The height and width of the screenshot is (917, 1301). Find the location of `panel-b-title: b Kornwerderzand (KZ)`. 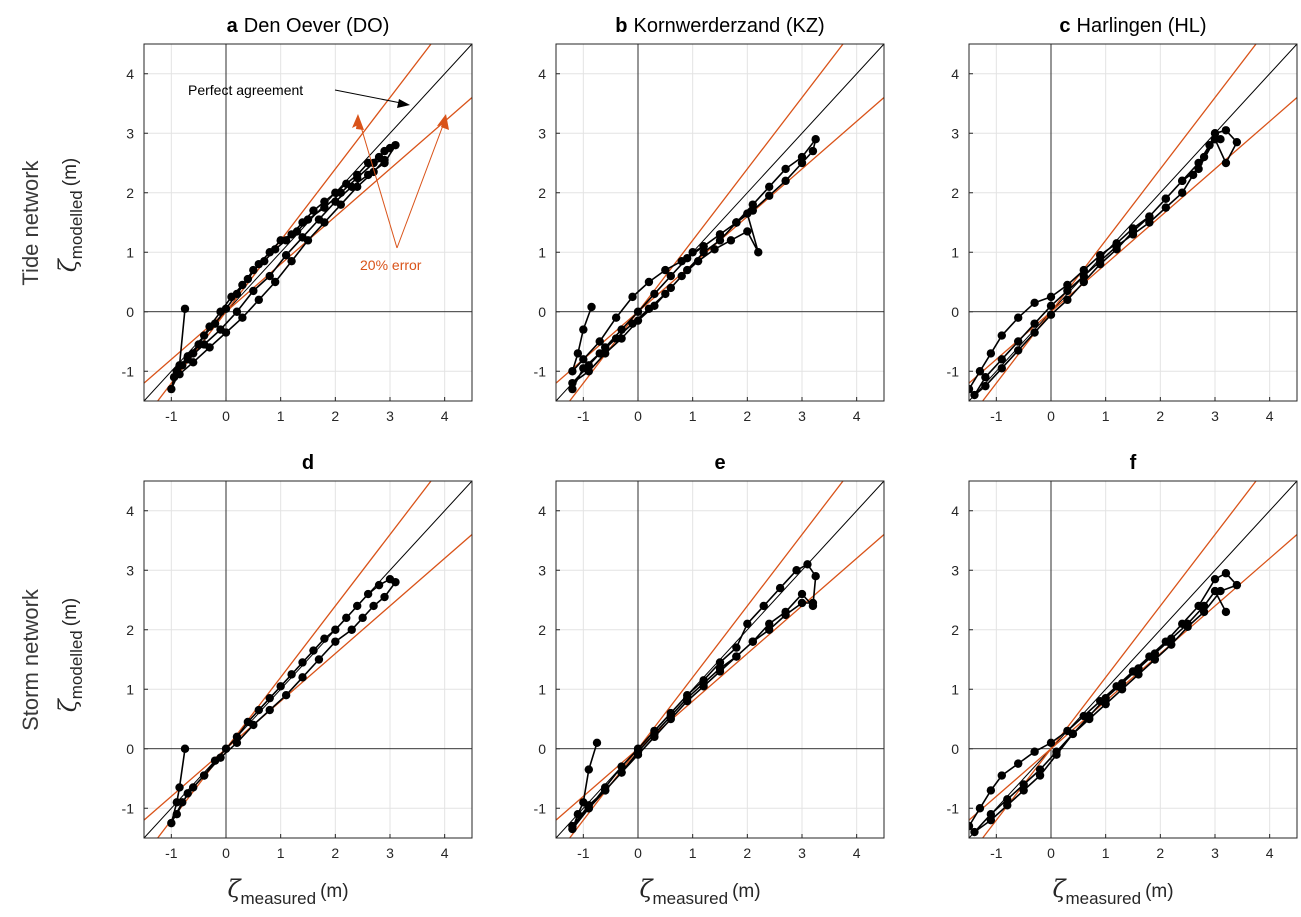

panel-b-title: b Kornwerderzand (KZ) is located at coordinates (719, 26).